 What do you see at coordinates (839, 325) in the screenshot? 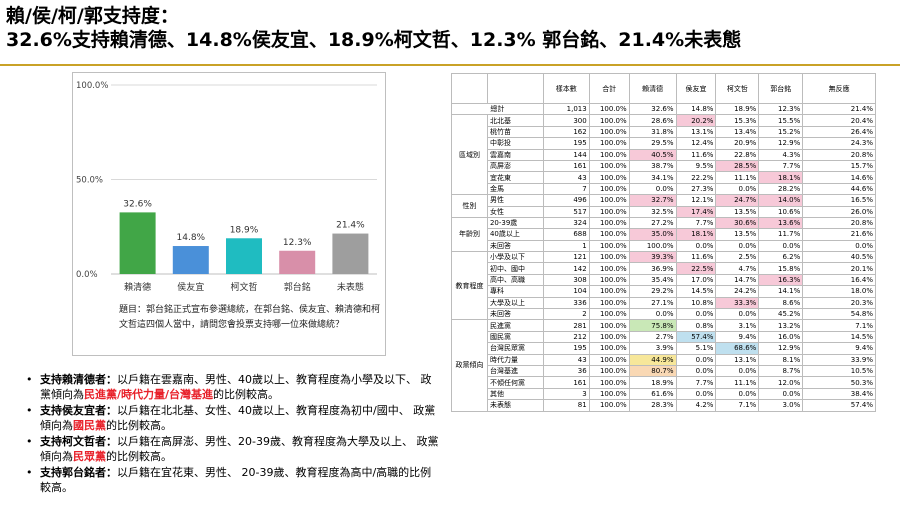
I see `table-cell: 7.1%` at bounding box center [839, 325].